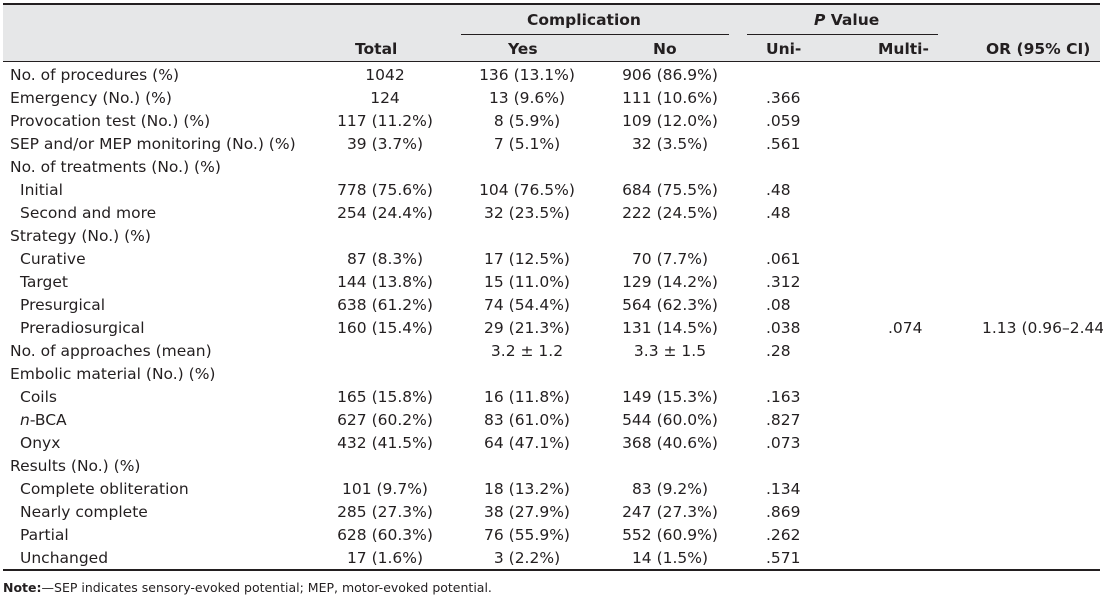  Describe the element at coordinates (784, 49) in the screenshot. I see `header-uni: Uni-` at that location.